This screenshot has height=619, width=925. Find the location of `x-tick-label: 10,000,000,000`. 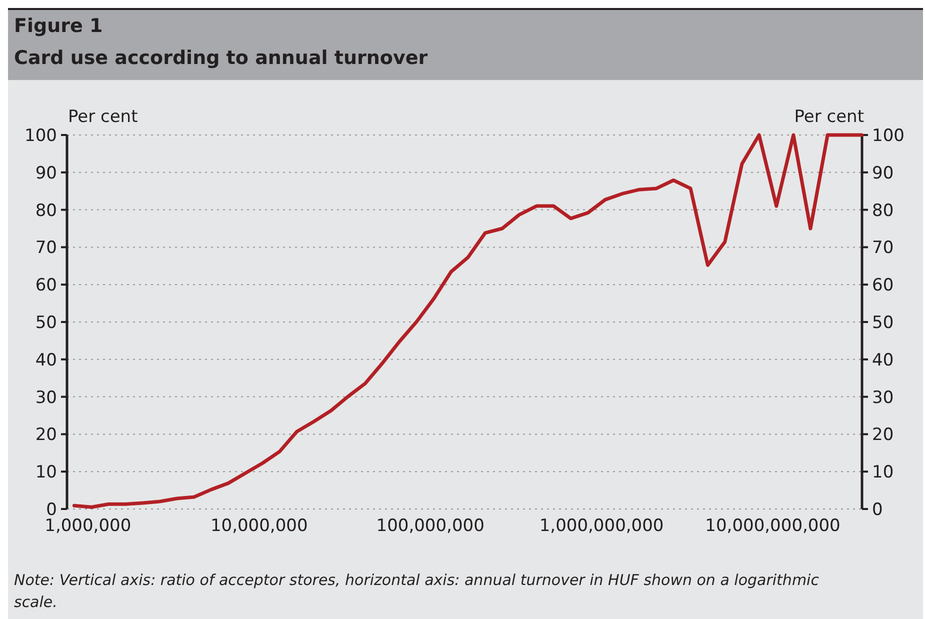

x-tick-label: 10,000,000,000 is located at coordinates (772, 526).